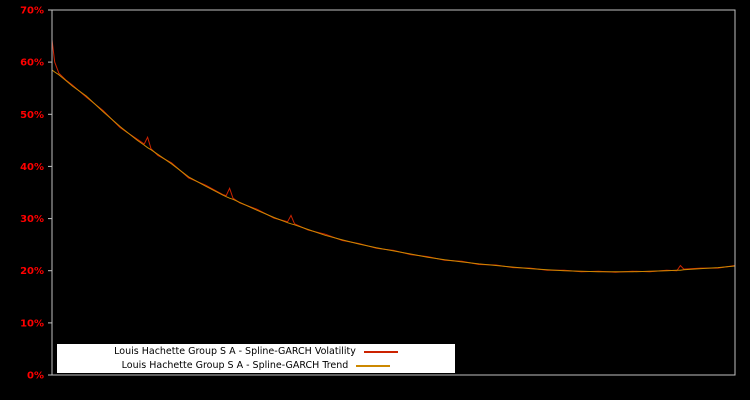  Describe the element at coordinates (32, 11) in the screenshot. I see `y-tick-label: 70%` at that location.